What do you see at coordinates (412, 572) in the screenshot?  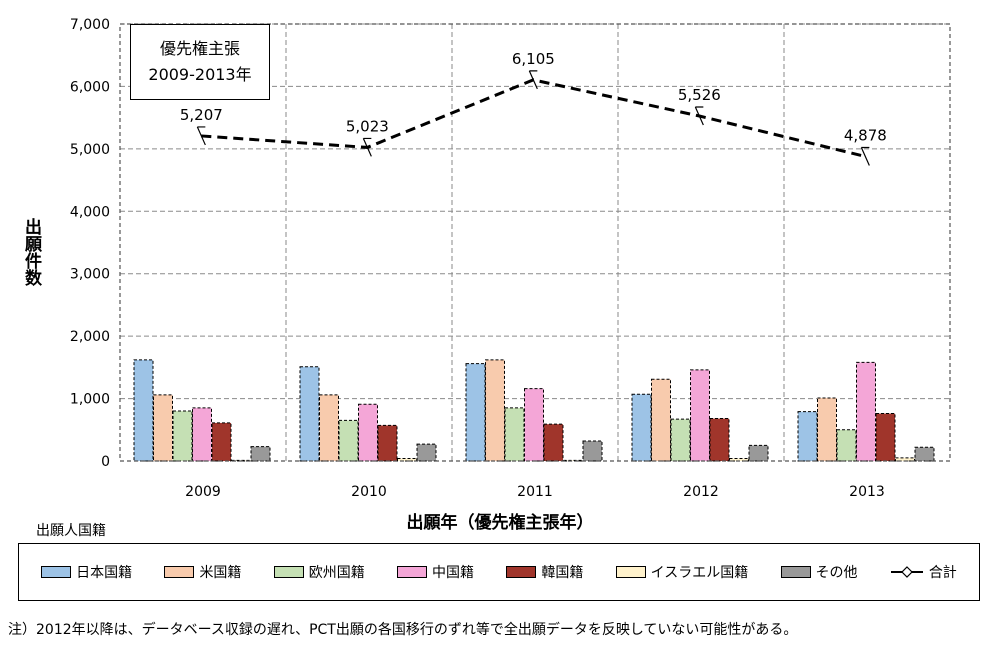 I see `legend-swatch-china` at bounding box center [412, 572].